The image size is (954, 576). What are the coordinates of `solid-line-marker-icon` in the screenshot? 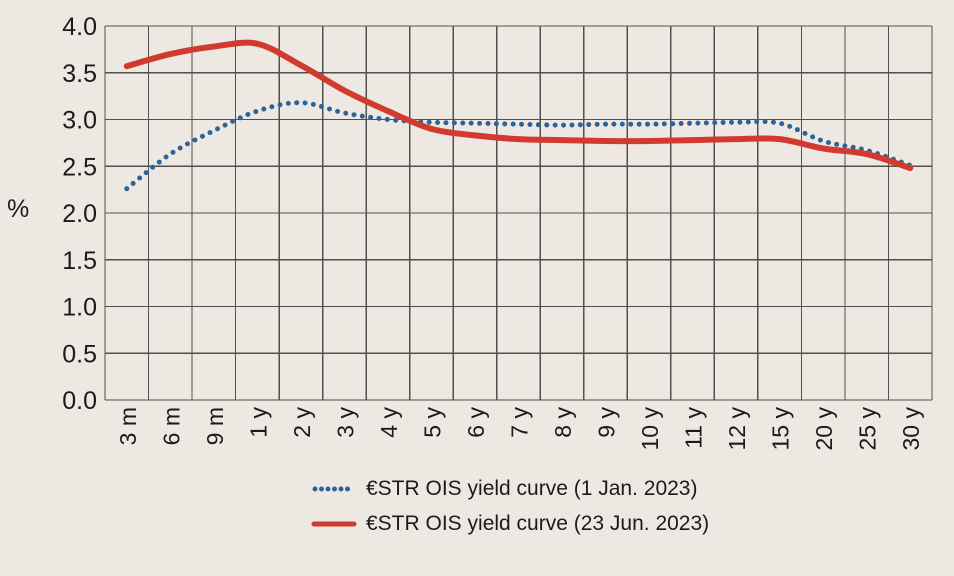 It's located at (334, 523).